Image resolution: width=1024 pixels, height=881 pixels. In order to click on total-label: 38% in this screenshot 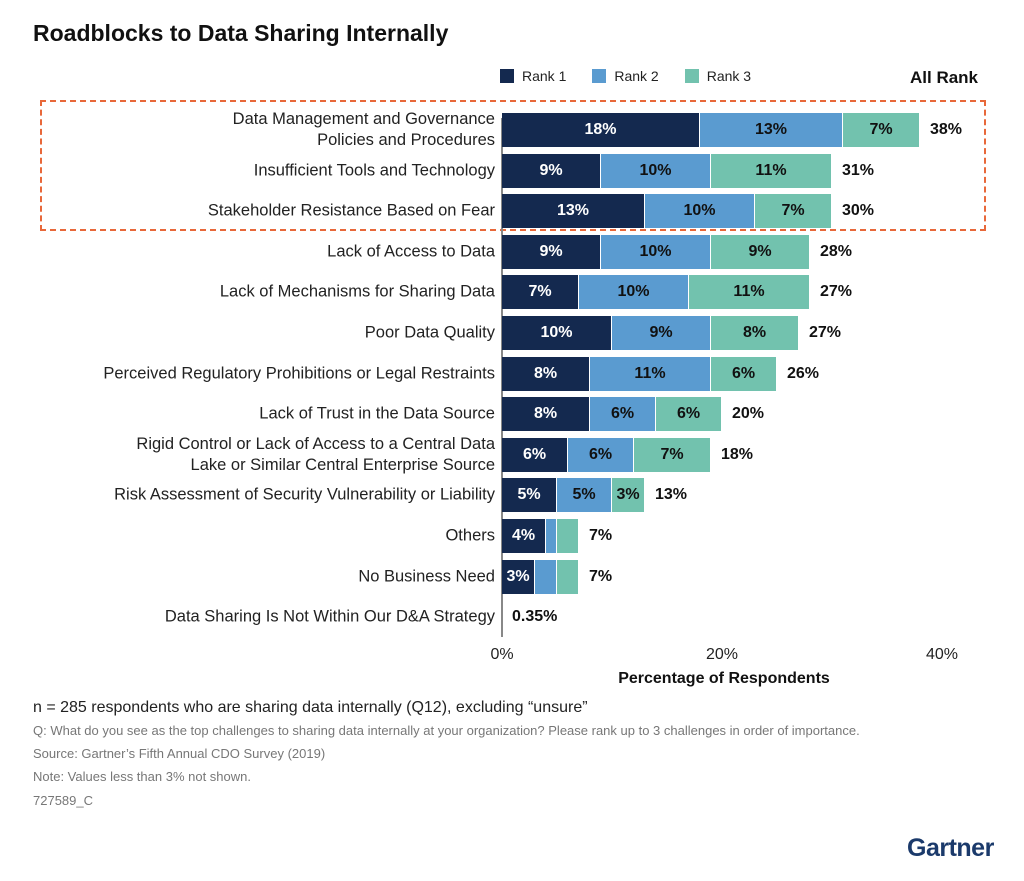, I will do `click(946, 129)`.